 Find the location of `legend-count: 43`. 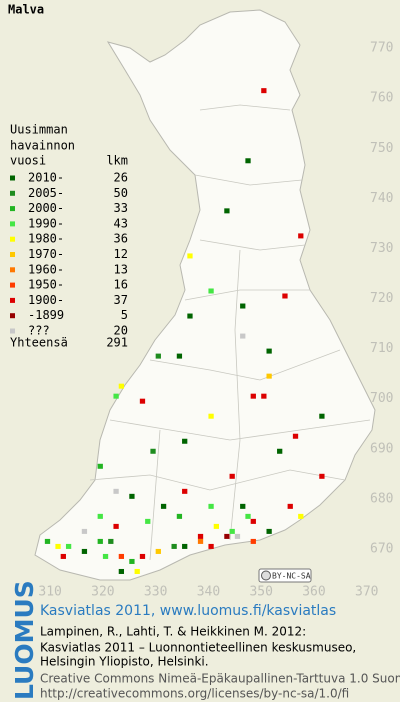

legend-count: 43 is located at coordinates (121, 223).